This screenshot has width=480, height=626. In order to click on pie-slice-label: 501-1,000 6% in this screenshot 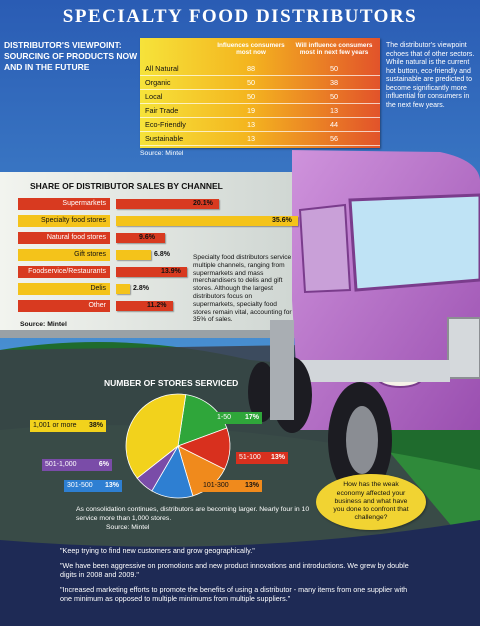, I will do `click(77, 465)`.